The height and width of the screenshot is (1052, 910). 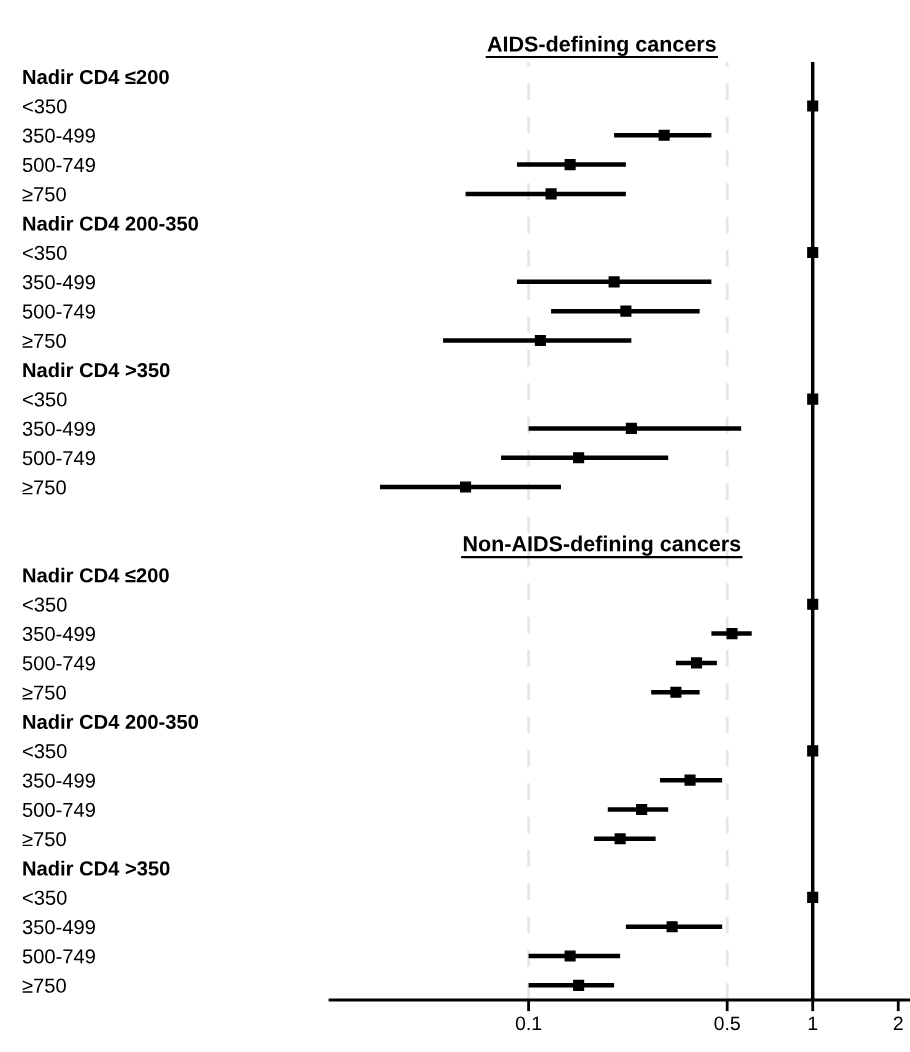 I want to click on x-tick-label: 0.1, so click(x=528, y=1023).